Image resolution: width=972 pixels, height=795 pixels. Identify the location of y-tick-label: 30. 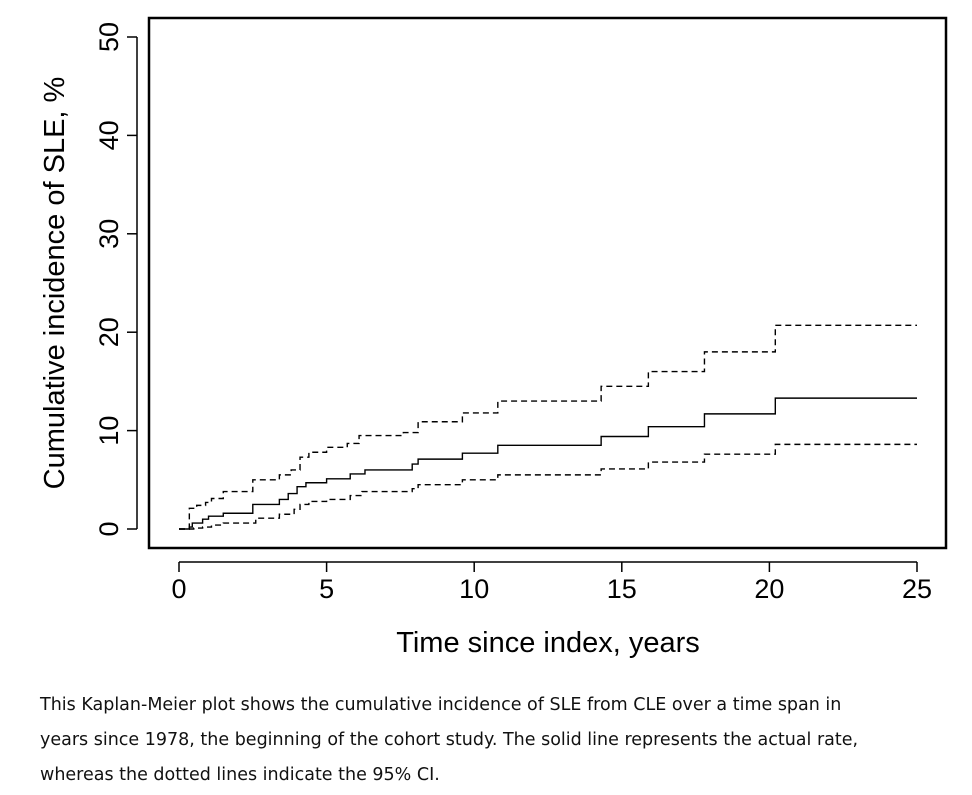
(109, 234).